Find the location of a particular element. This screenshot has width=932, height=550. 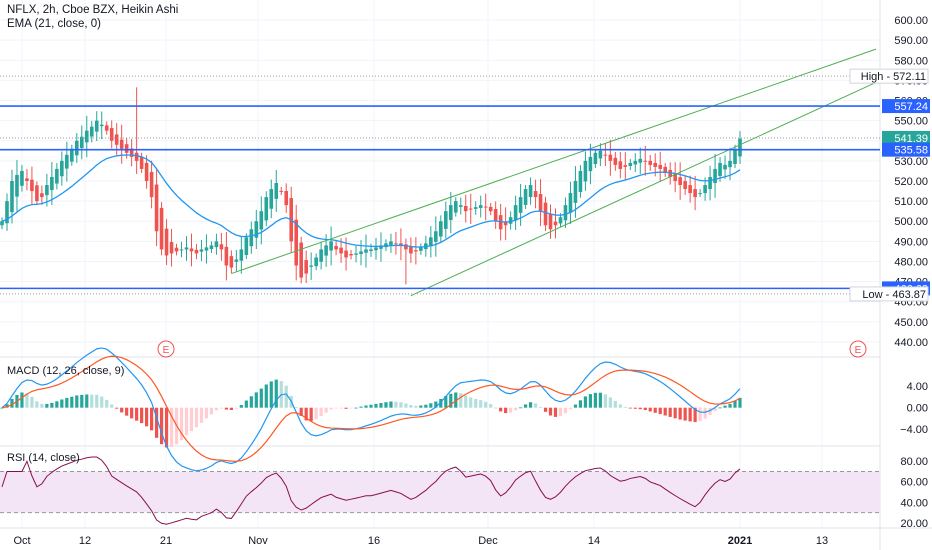

price-tag: 535.58 is located at coordinates (906, 149).